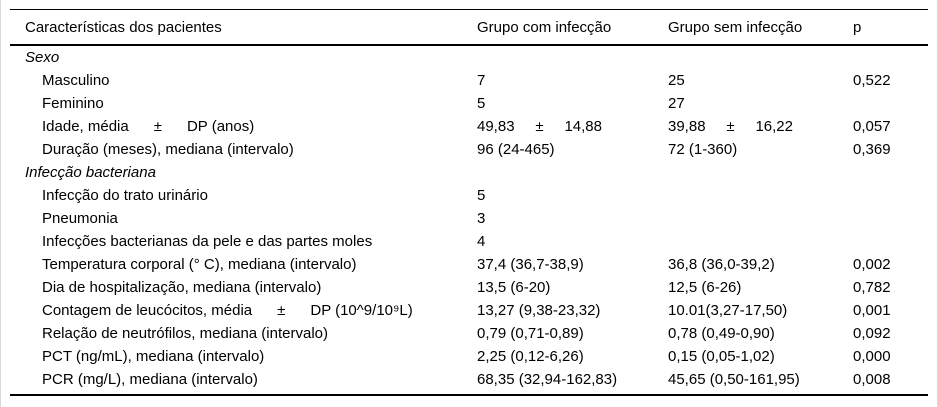  I want to click on value-group-infected: 96 (24-465), so click(516, 149).